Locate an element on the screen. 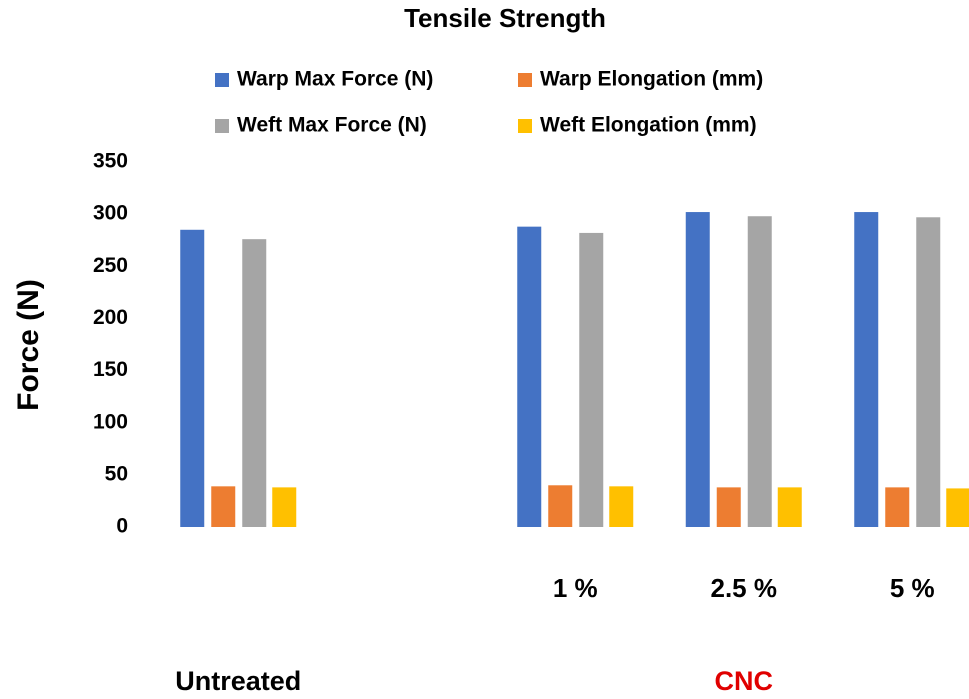  y-tick-label: 200 is located at coordinates (110, 317).